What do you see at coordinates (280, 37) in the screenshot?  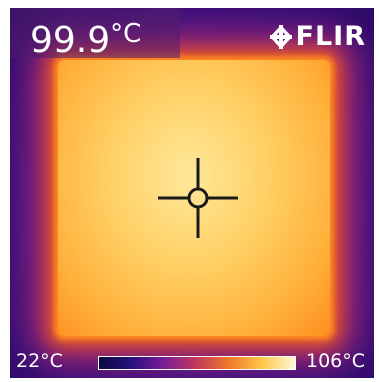 I see `flir-logo-icon` at bounding box center [280, 37].